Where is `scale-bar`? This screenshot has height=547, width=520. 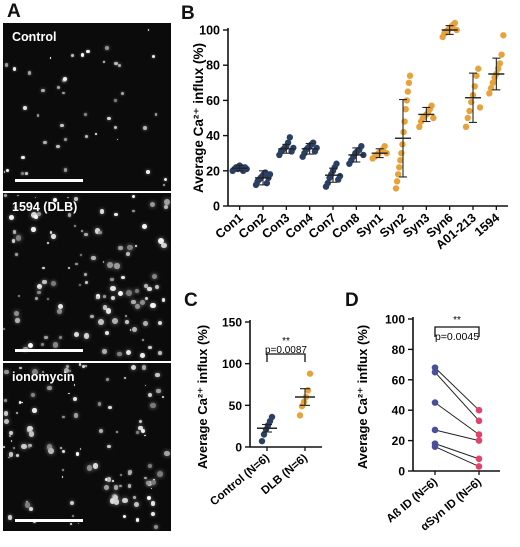
scale-bar is located at coordinates (49, 180).